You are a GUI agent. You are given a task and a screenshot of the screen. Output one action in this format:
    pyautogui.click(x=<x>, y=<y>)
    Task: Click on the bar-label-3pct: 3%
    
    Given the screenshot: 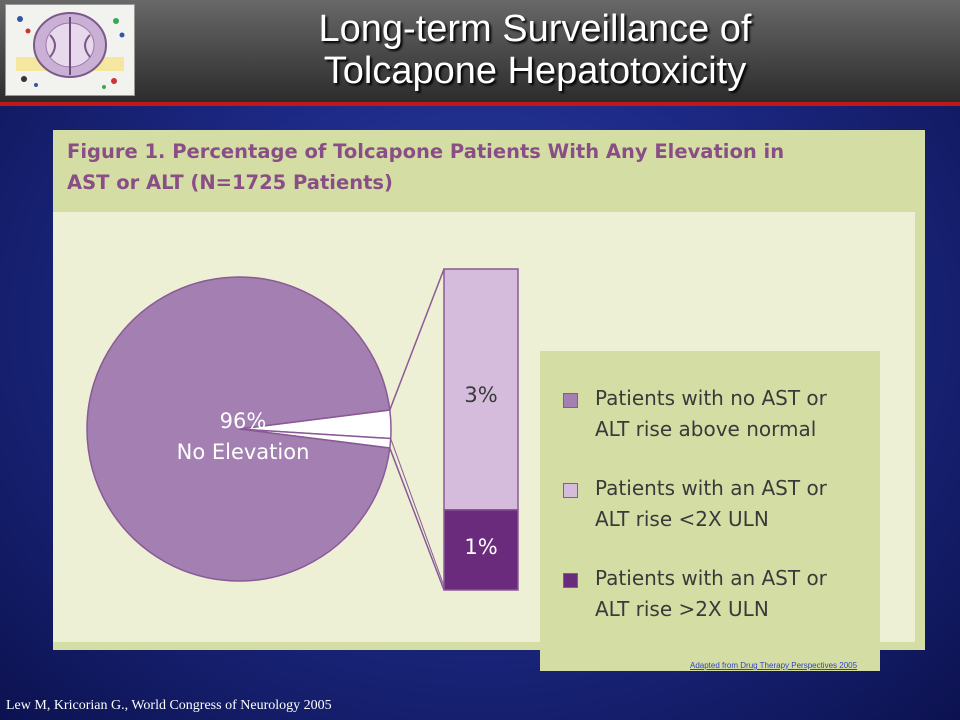 What is the action you would take?
    pyautogui.click(x=481, y=395)
    